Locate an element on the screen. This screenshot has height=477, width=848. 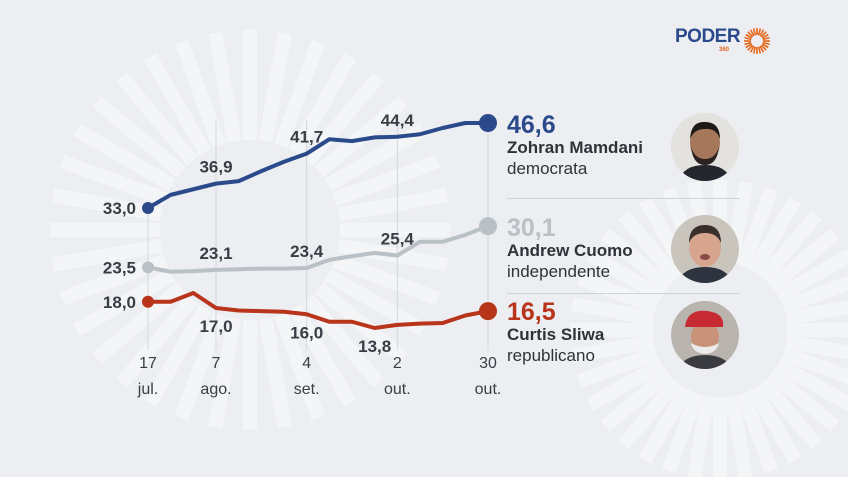
candidate-party: democrata is located at coordinates (547, 168).